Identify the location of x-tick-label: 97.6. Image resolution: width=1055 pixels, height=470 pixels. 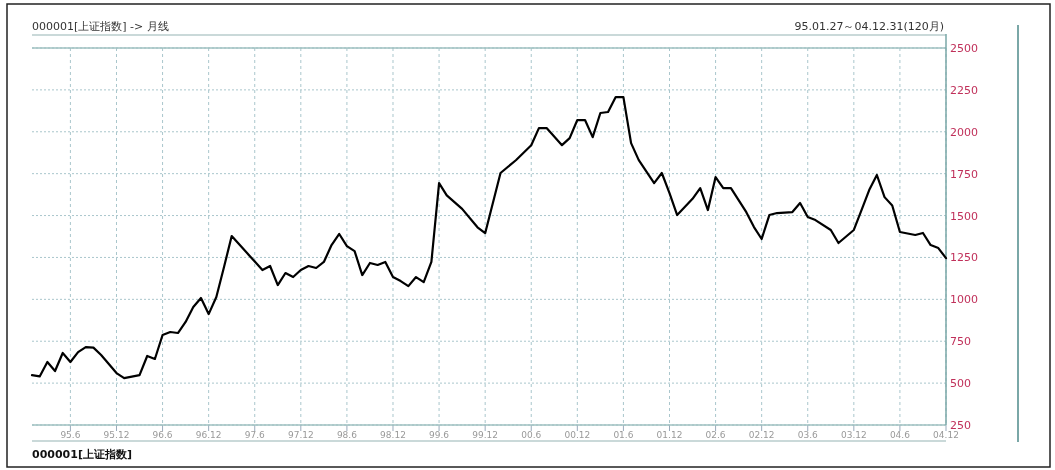
(255, 435).